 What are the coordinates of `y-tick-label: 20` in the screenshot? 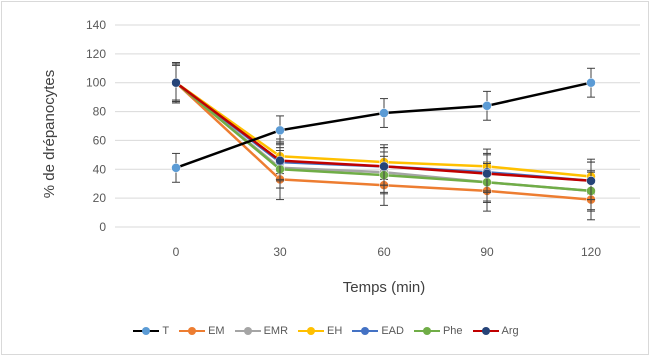 It's located at (100, 198).